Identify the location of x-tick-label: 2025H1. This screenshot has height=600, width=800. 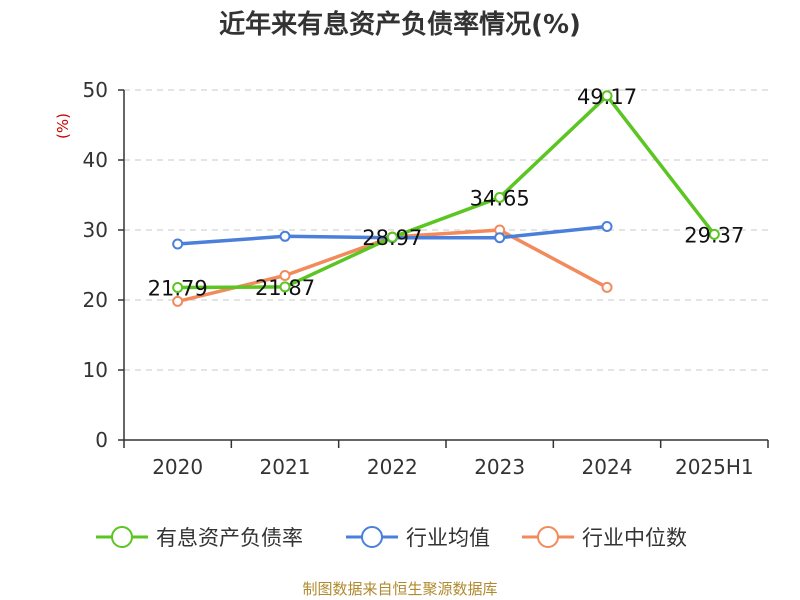
(714, 467).